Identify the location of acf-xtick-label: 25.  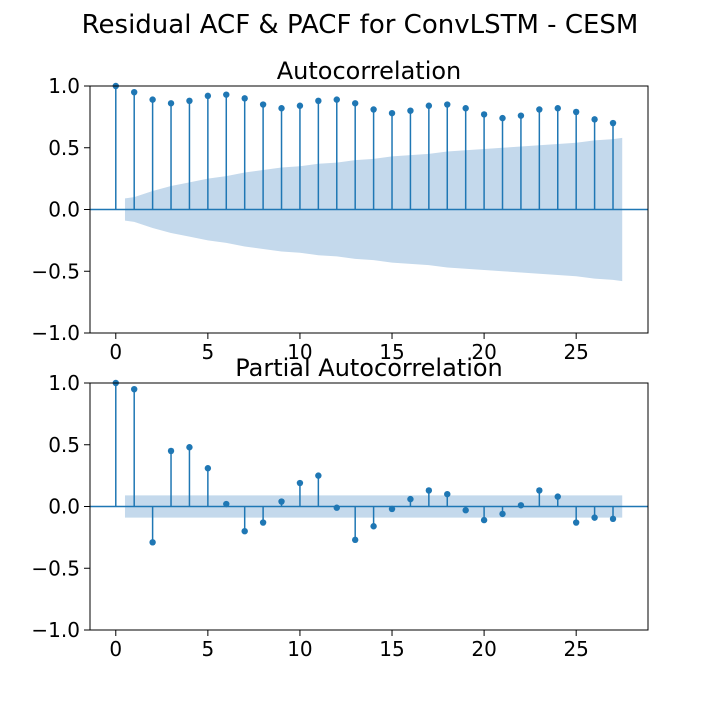
(575, 352).